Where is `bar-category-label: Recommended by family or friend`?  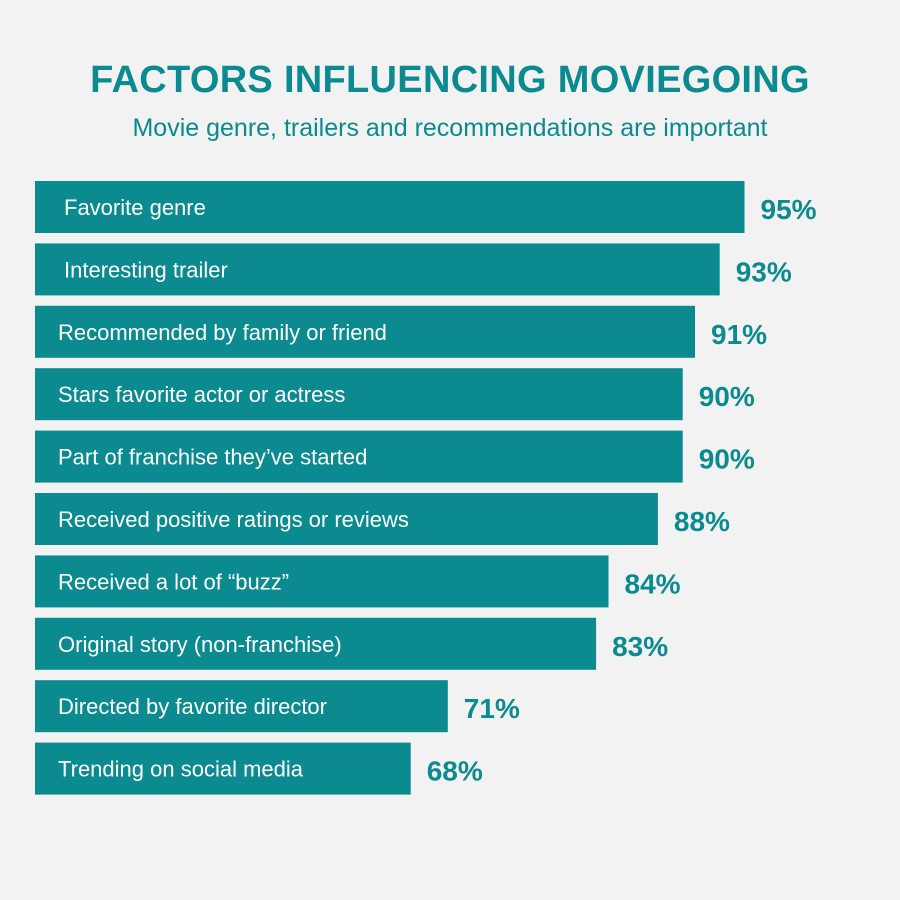
bar-category-label: Recommended by family or friend is located at coordinates (222, 332).